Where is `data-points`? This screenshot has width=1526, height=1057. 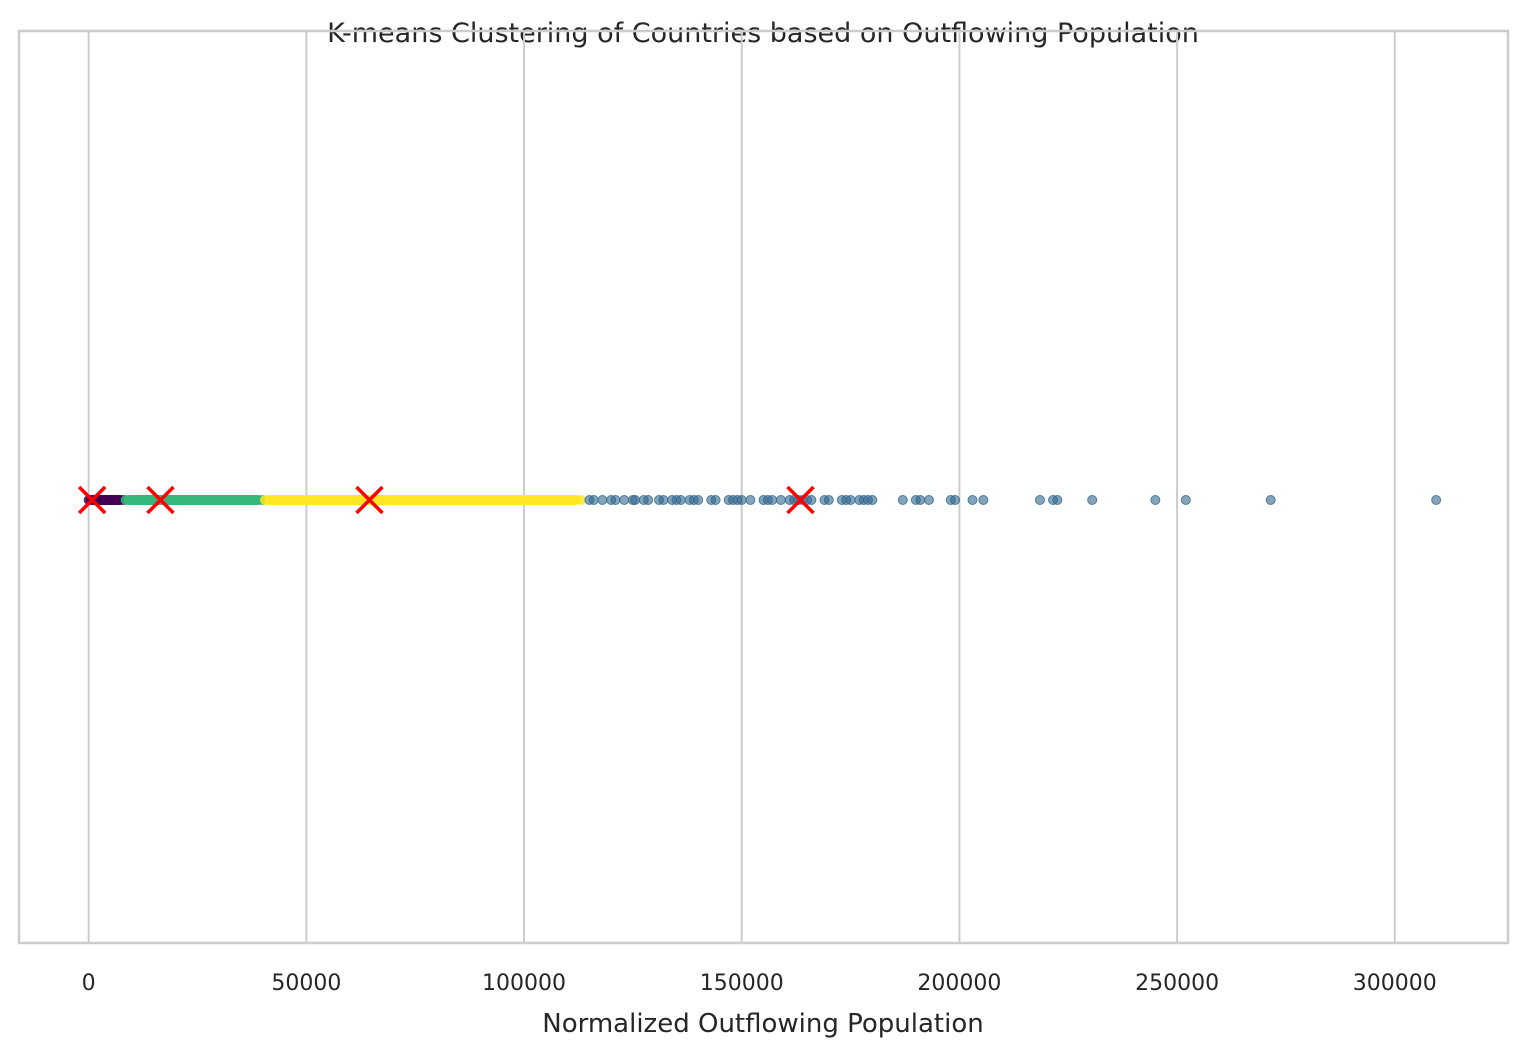
data-points is located at coordinates (762, 500).